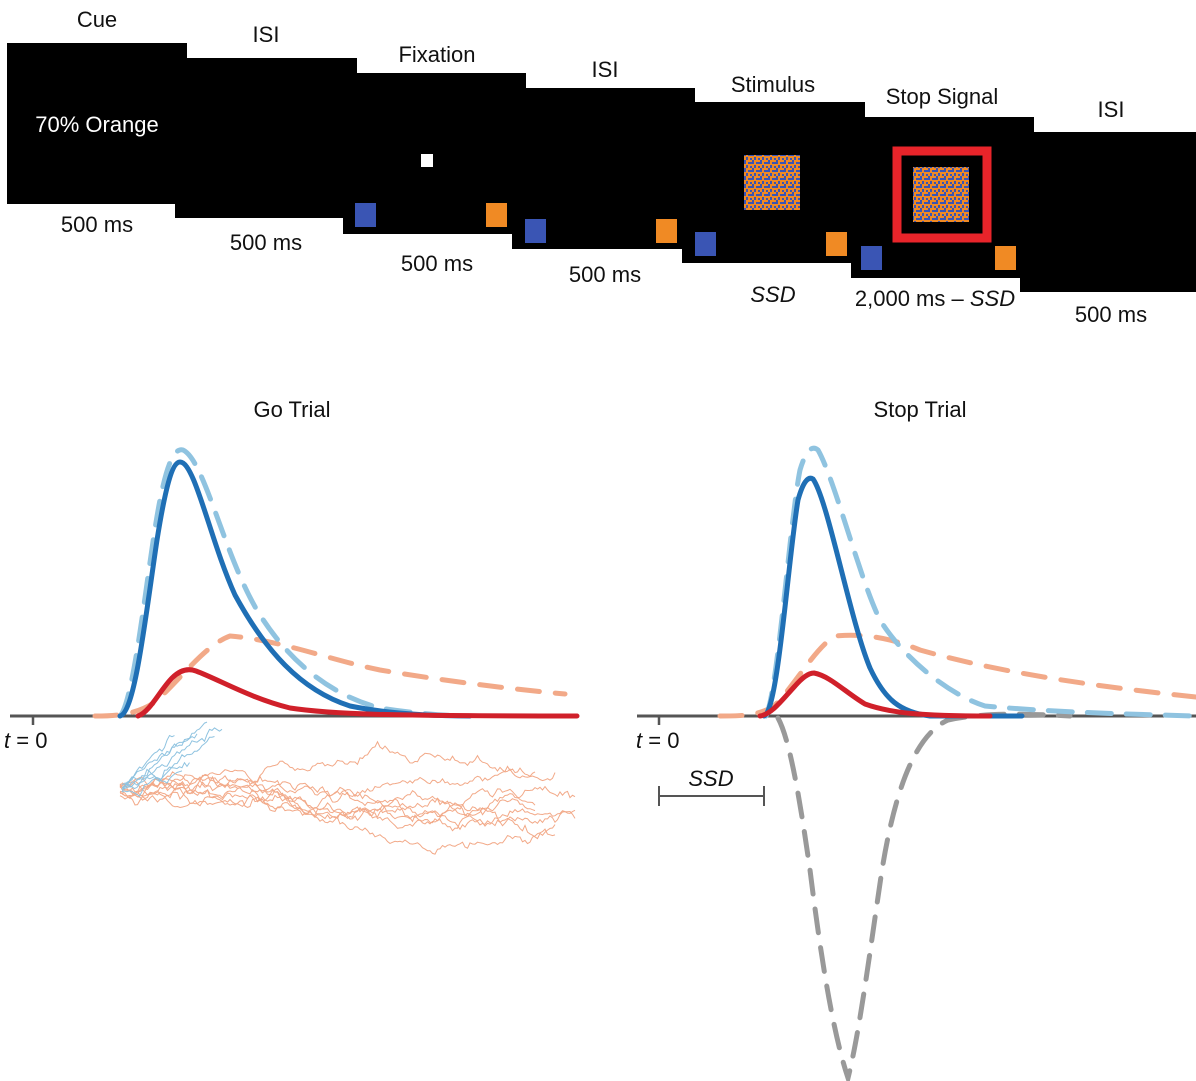  I want to click on ssd-bracket: SSD, so click(711, 786).